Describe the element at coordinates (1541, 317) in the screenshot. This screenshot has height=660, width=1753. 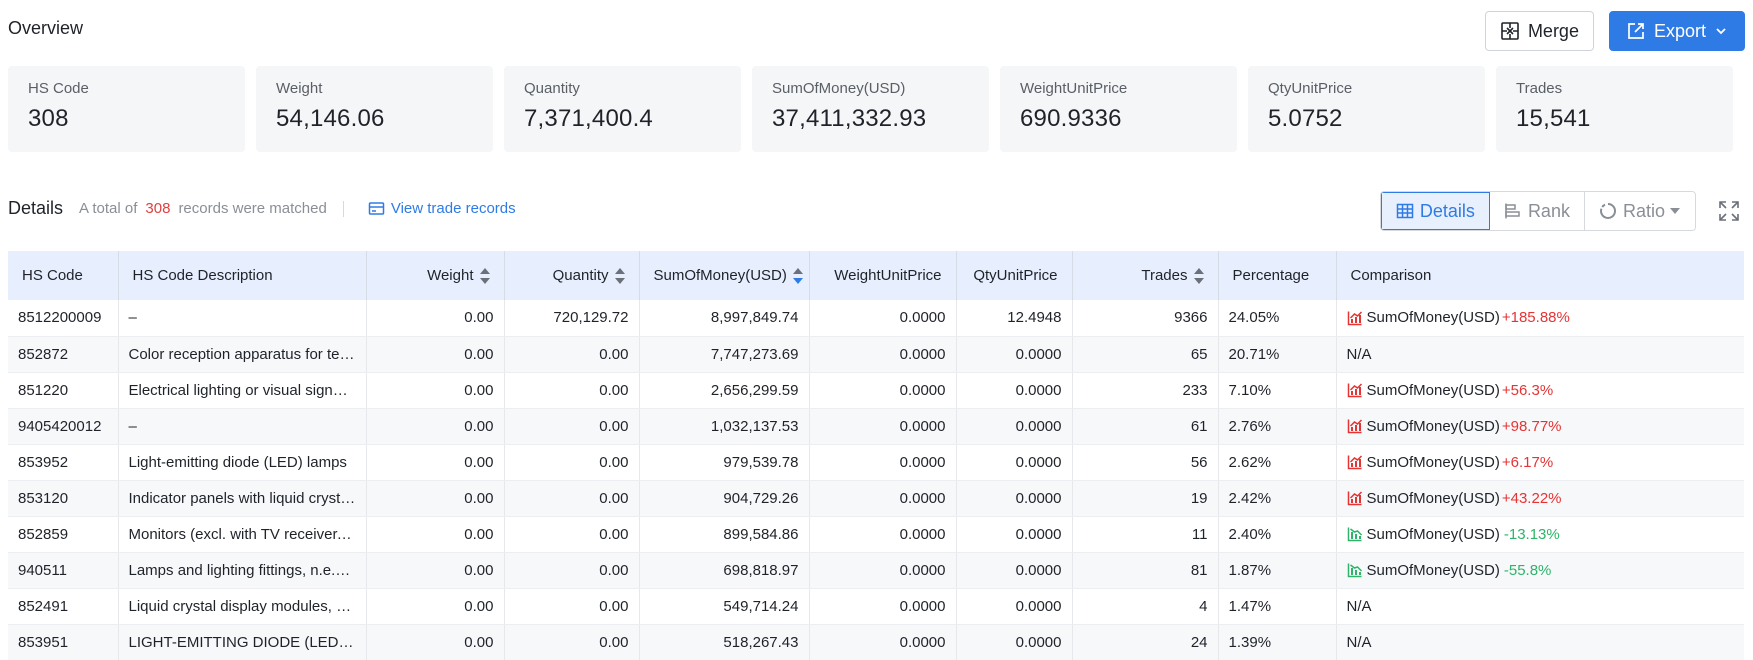
I see `comparison: SumOfMoney(USD) +185.88%` at that location.